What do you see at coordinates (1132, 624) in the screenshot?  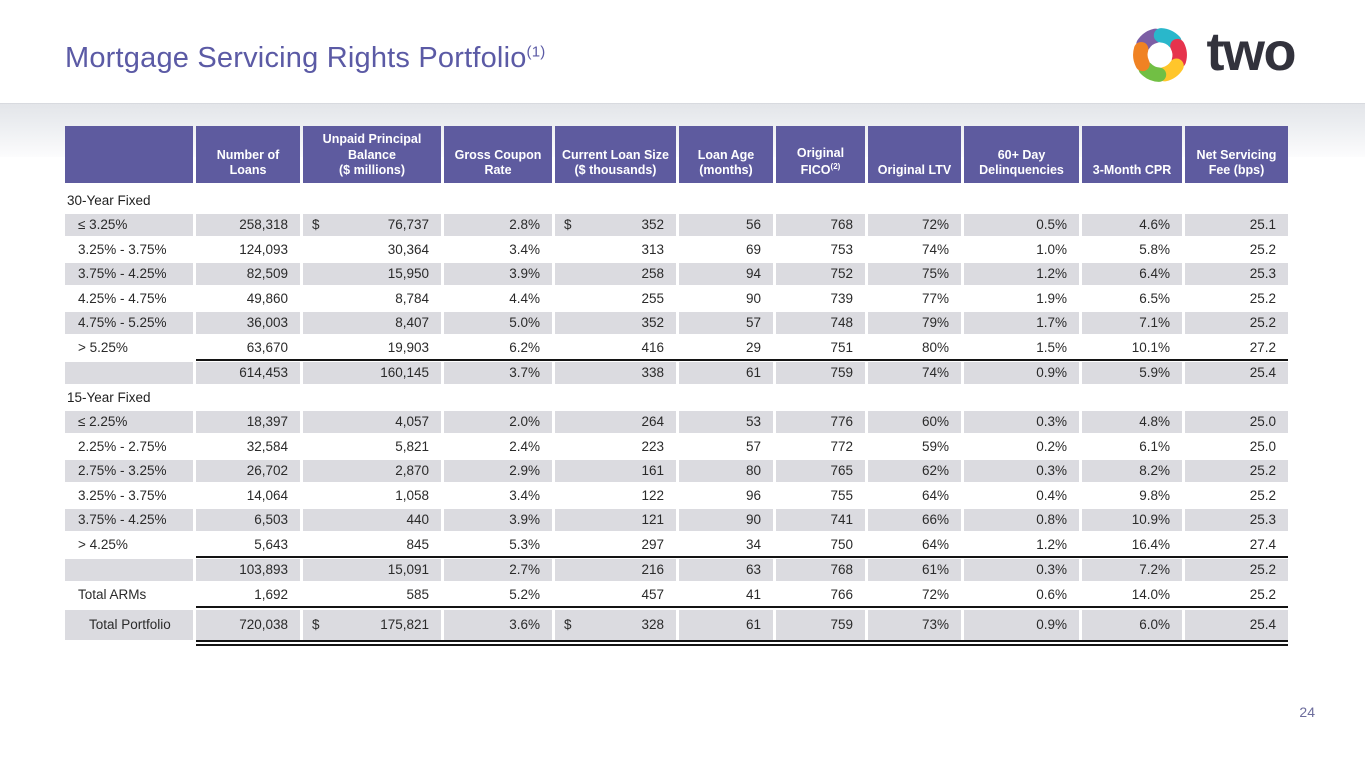 I see `table-cell: 6.0%` at bounding box center [1132, 624].